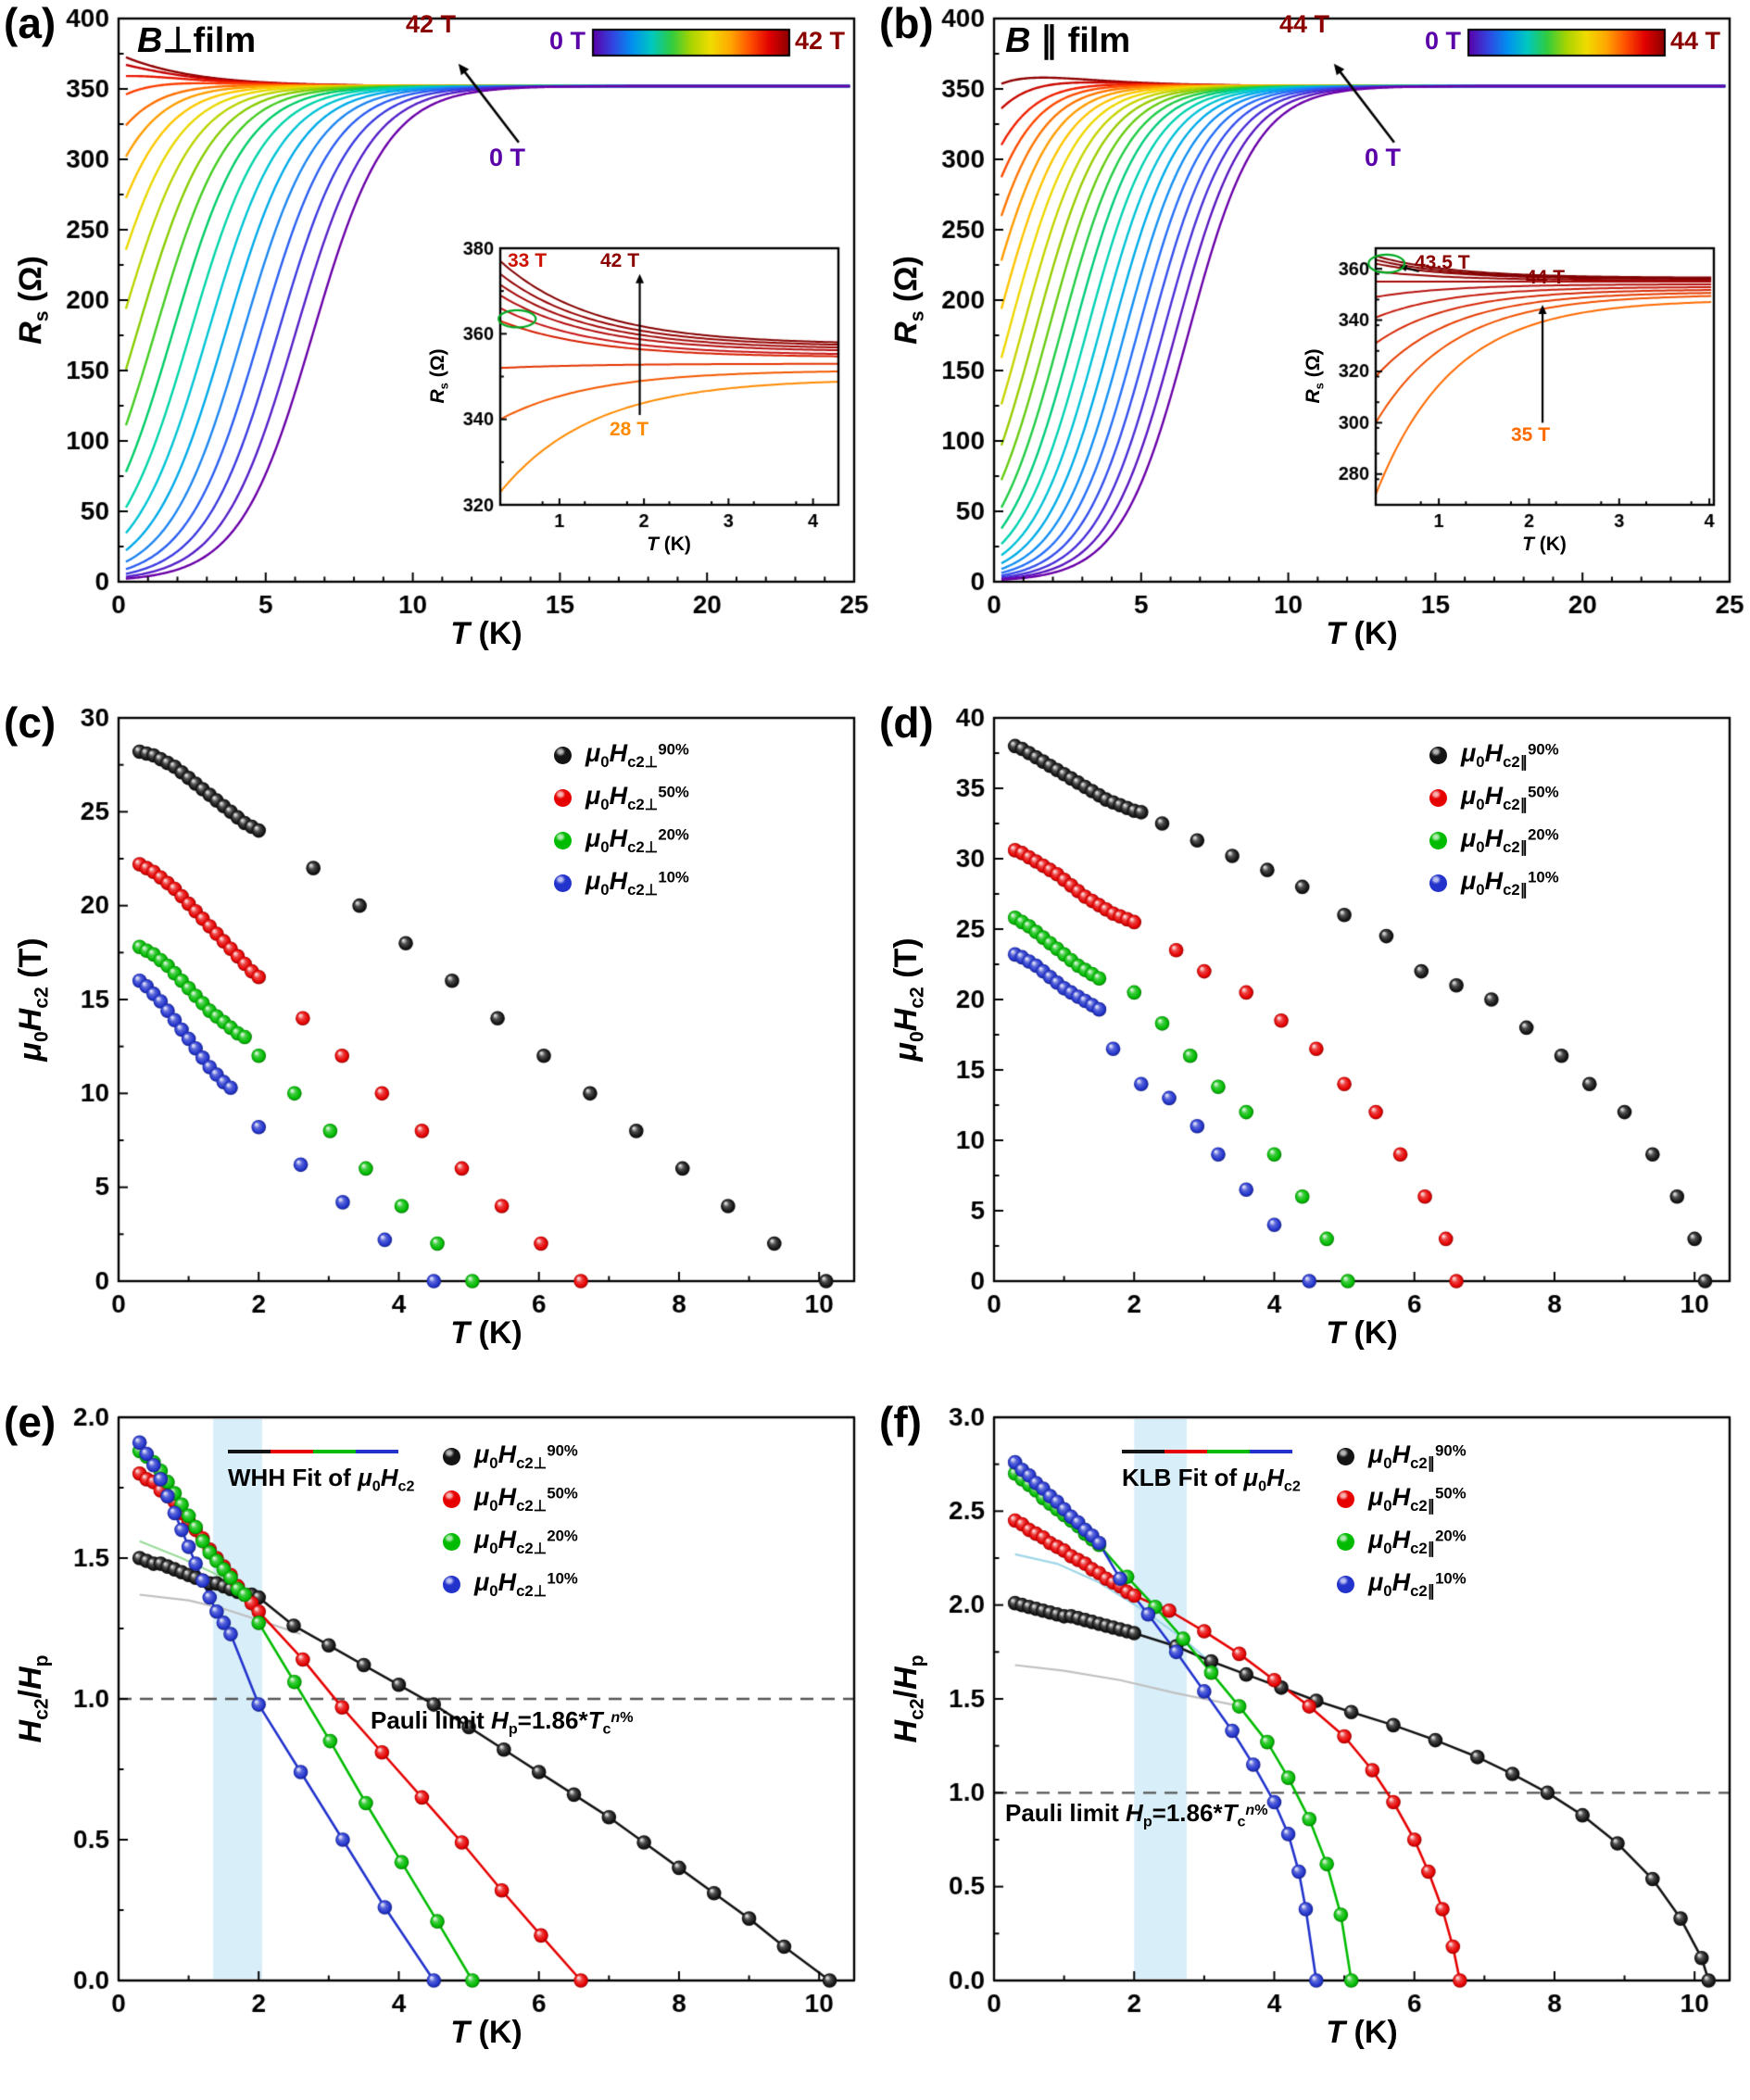  I want to click on annotation-max-field: 42 T, so click(431, 24).